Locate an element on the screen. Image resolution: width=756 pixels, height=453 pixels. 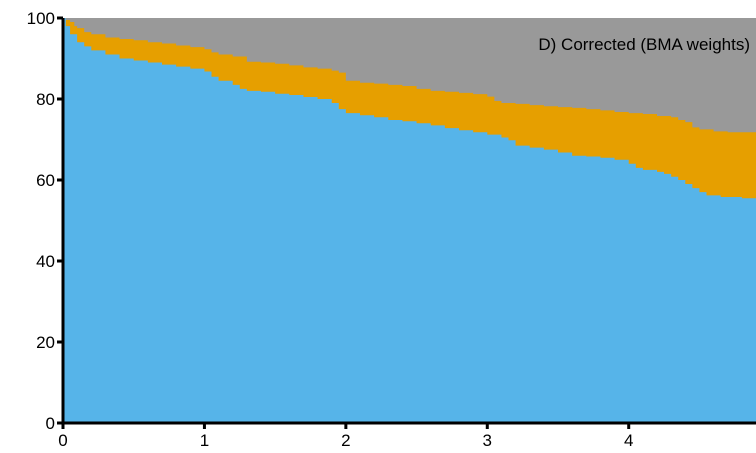
y-tick-label: 80 is located at coordinates (45, 99).